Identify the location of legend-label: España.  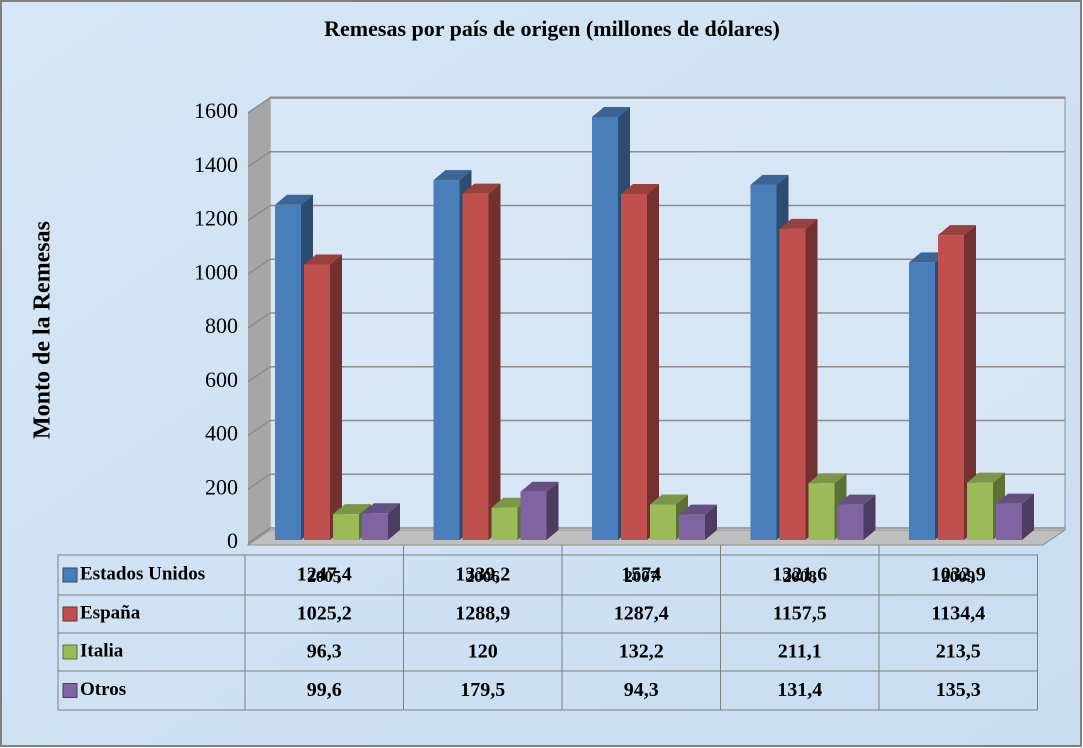
(110, 612).